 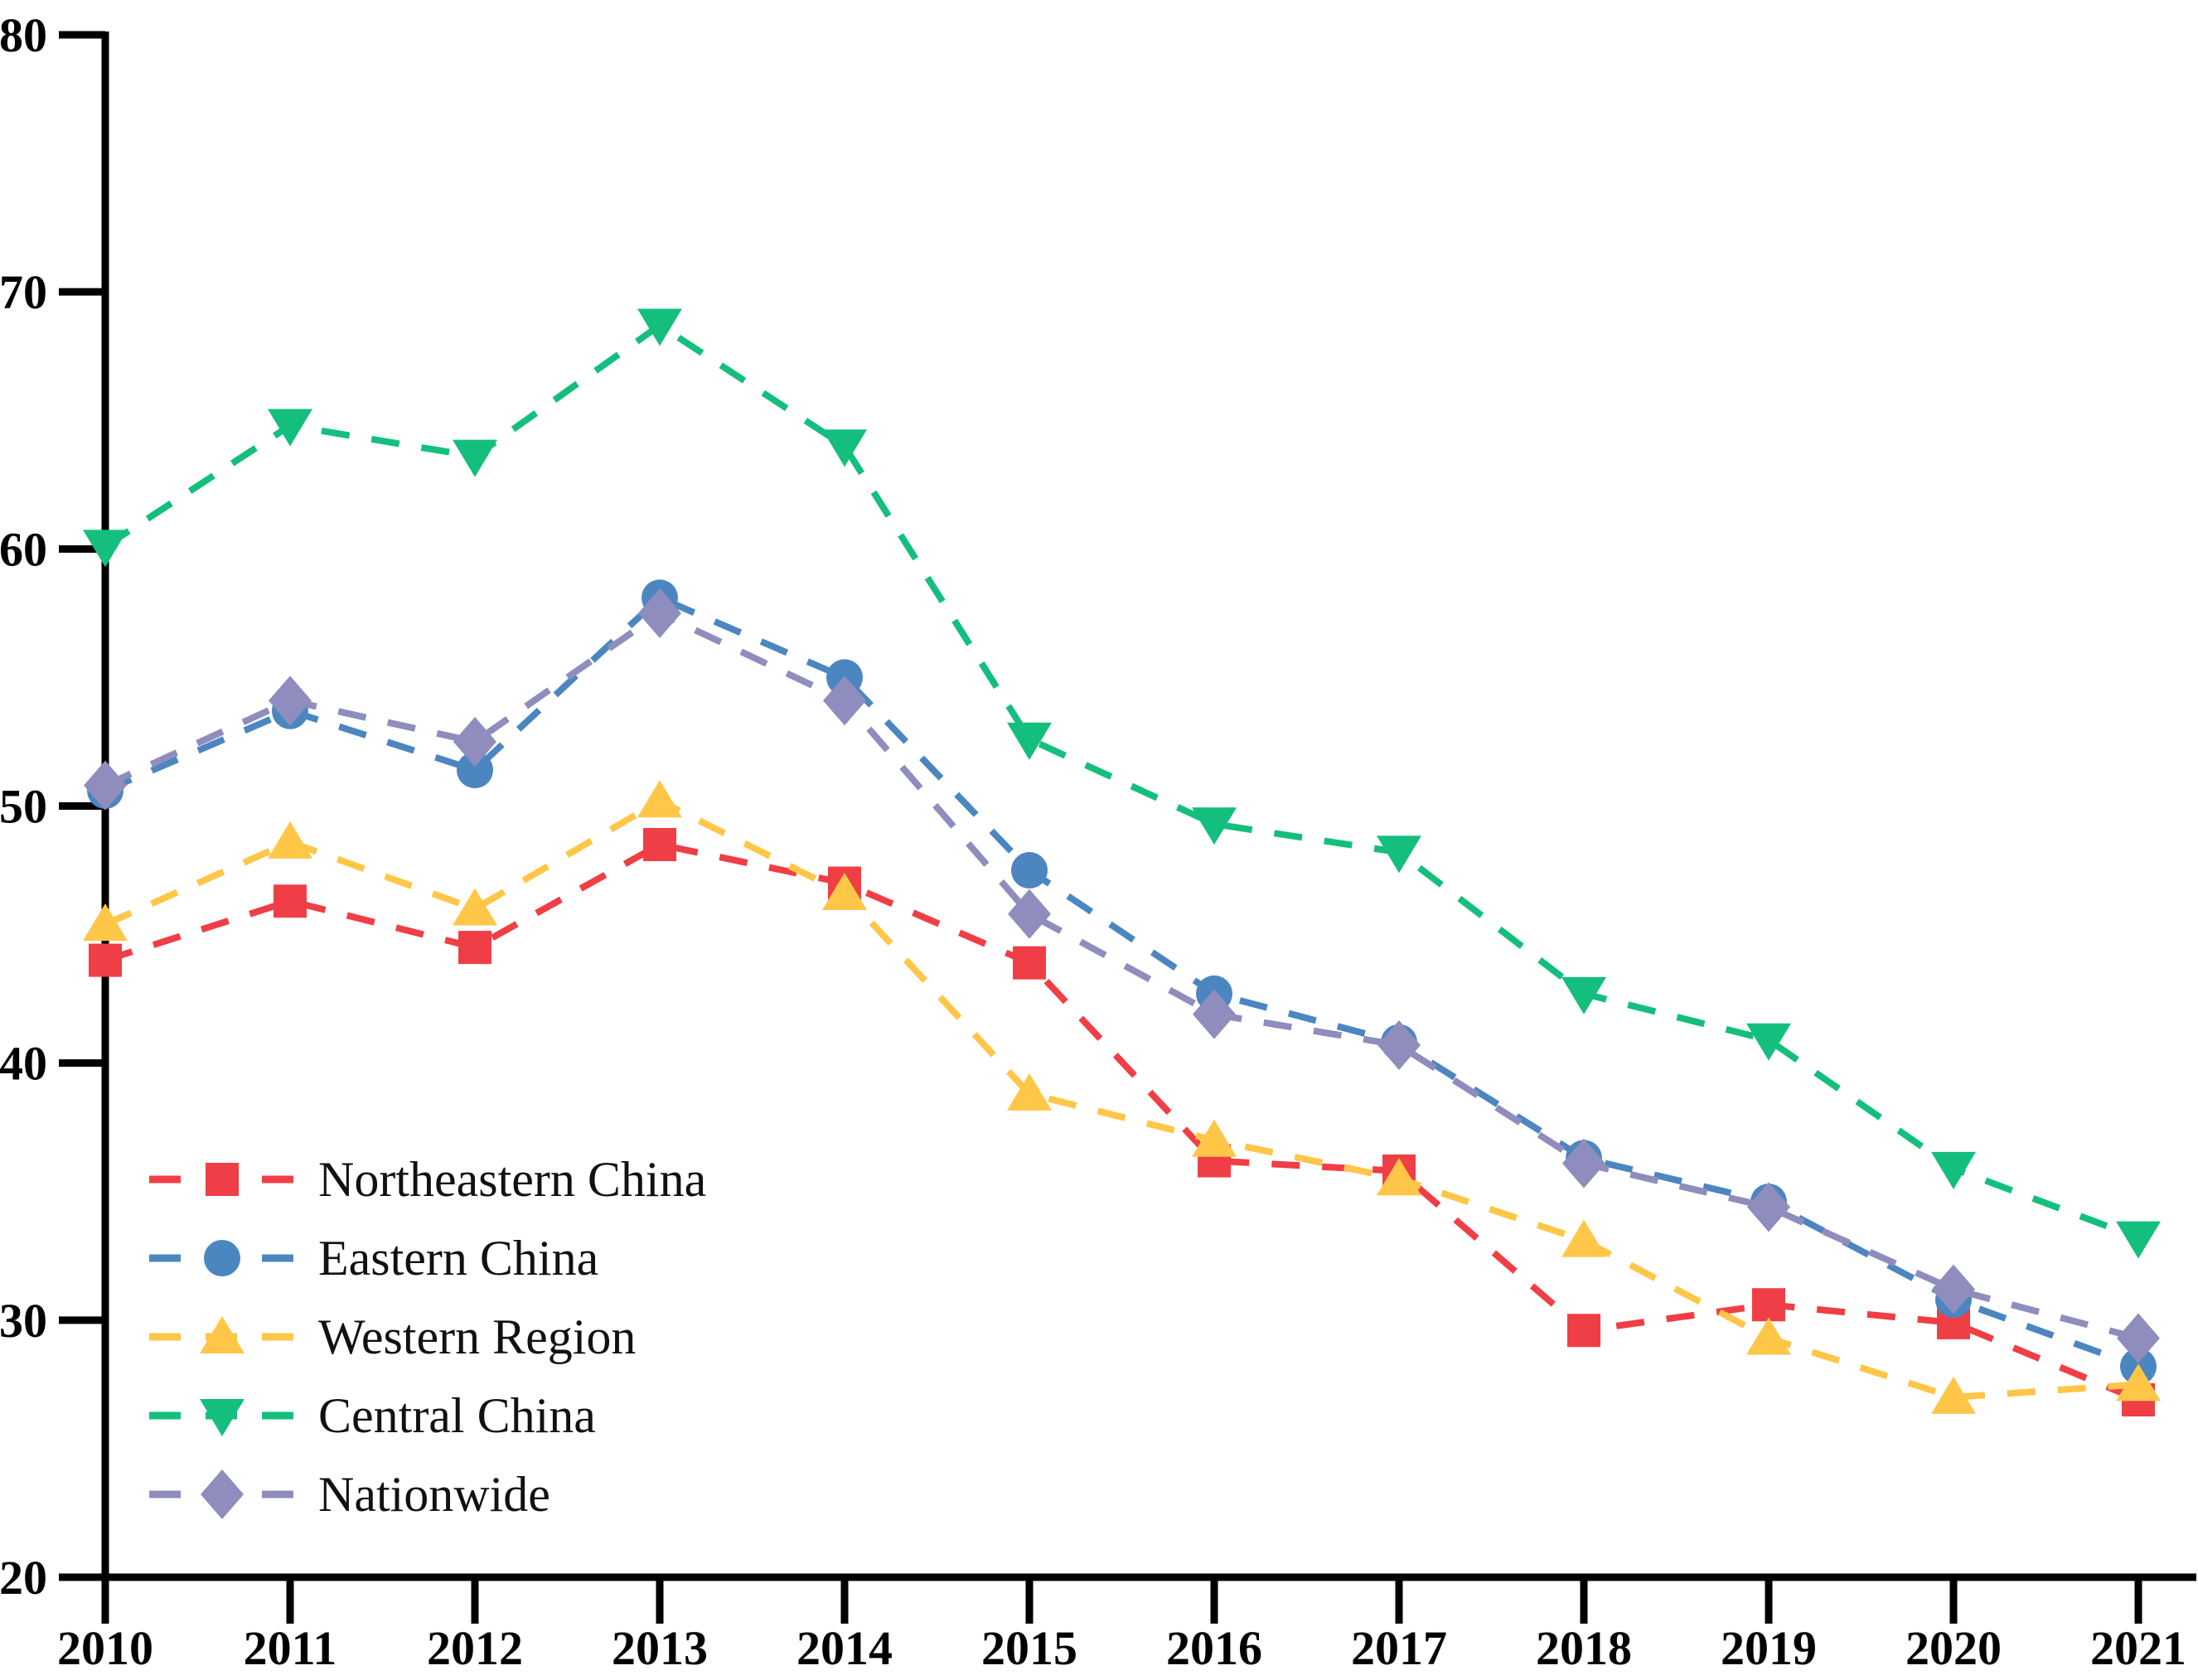 I want to click on y-tick-label: 80, so click(x=23, y=35).